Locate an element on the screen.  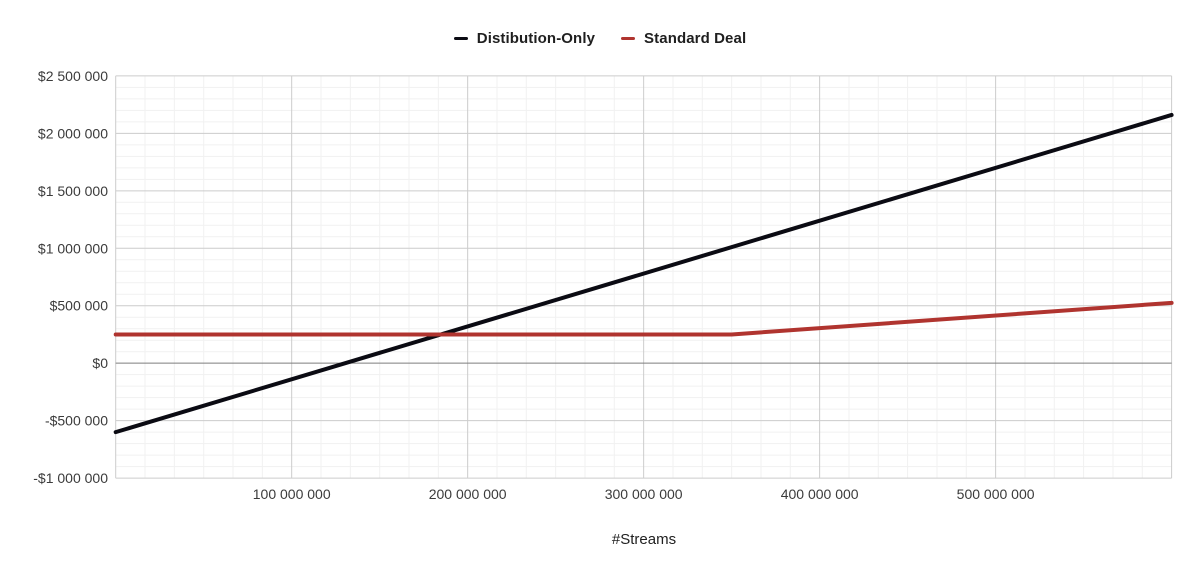
legend-item-standard-deal: Standard Deal is located at coordinates (683, 38).